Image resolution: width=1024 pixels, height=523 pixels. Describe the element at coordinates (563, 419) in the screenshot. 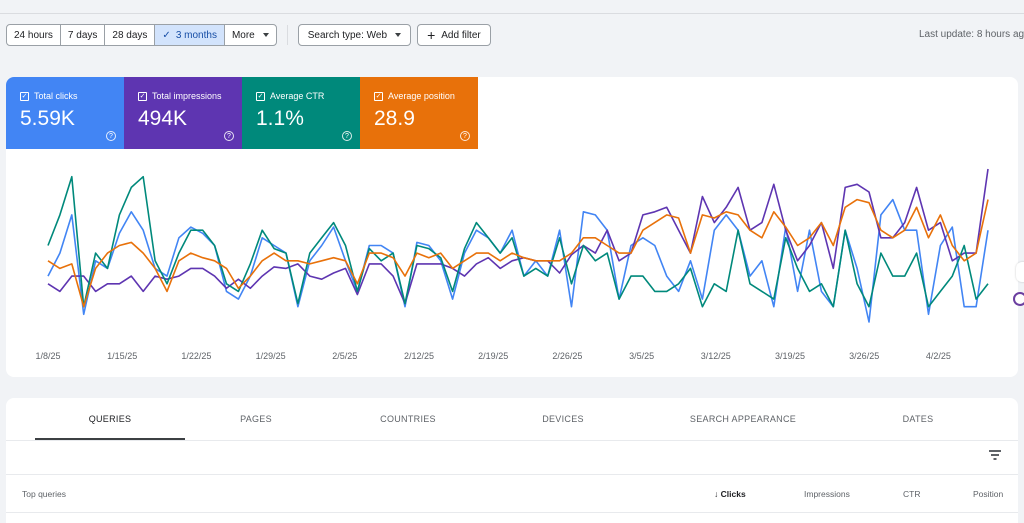

I see `tab-devices: DEVICES` at that location.